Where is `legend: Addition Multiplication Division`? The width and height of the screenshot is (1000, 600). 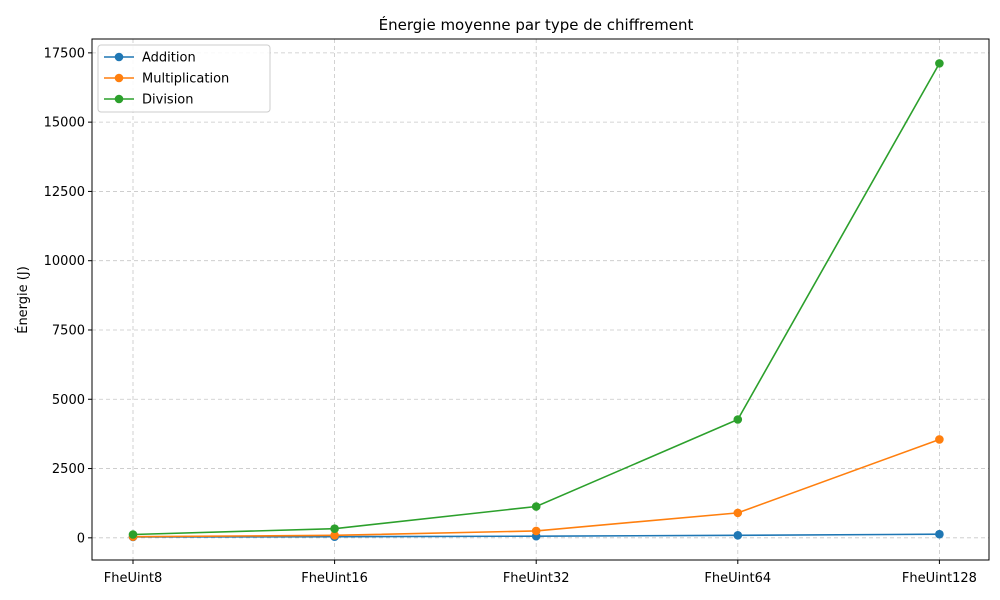
legend: Addition Multiplication Division is located at coordinates (184, 78).